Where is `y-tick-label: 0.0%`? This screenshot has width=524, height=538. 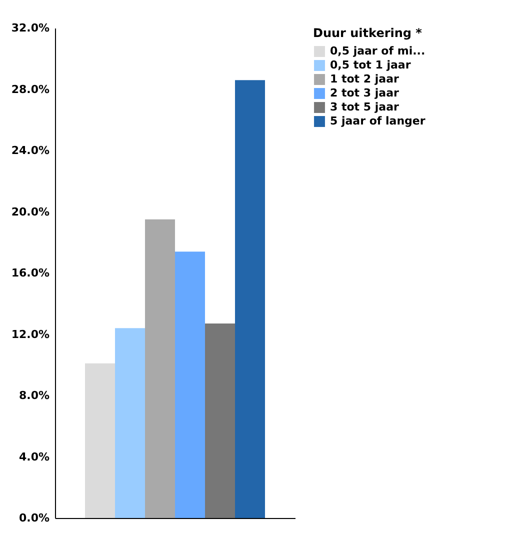
y-tick-label: 0.0% is located at coordinates (34, 518).